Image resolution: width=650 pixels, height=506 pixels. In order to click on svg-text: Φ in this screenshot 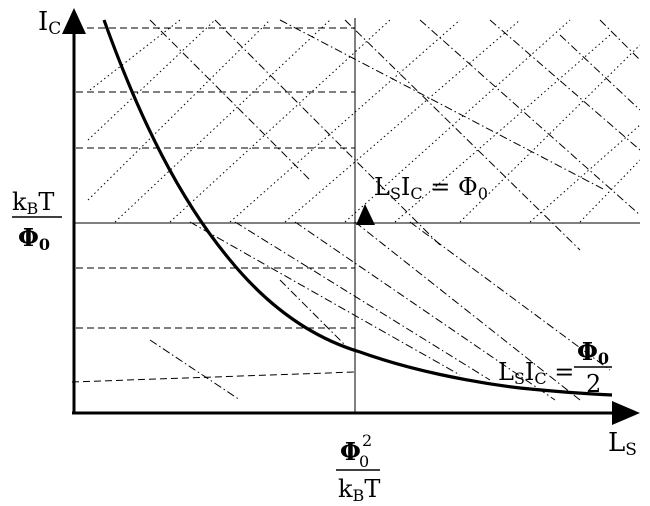, I will do `click(350, 451)`.